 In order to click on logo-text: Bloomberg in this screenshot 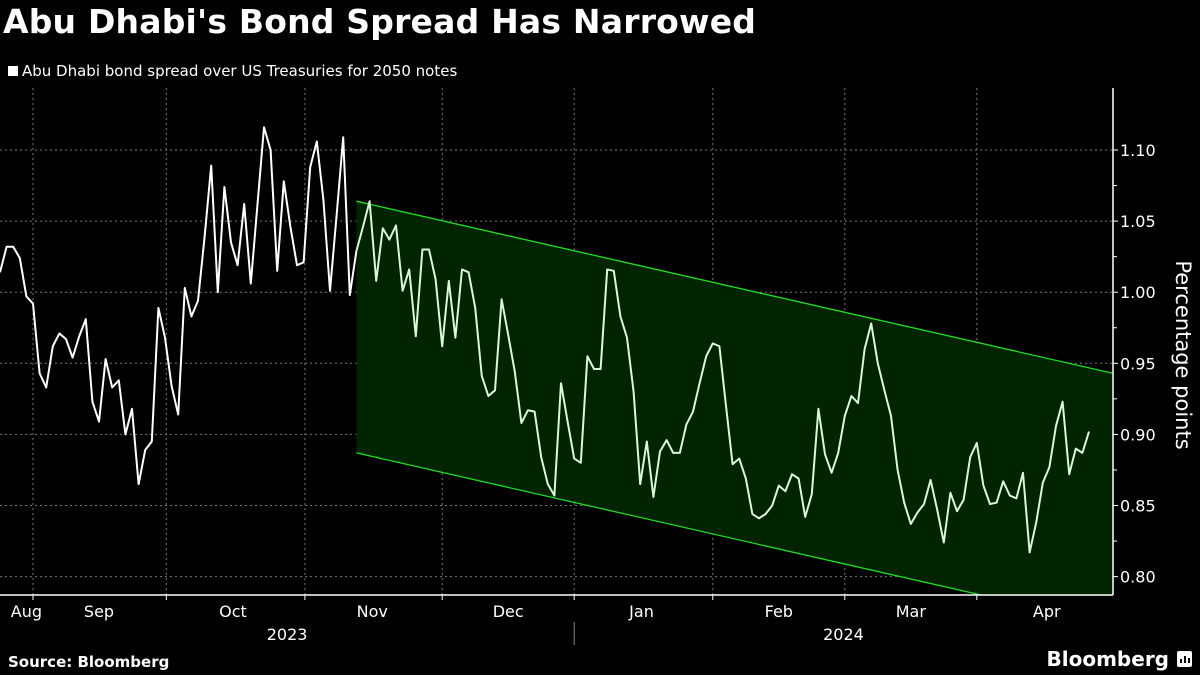, I will do `click(1107, 659)`.